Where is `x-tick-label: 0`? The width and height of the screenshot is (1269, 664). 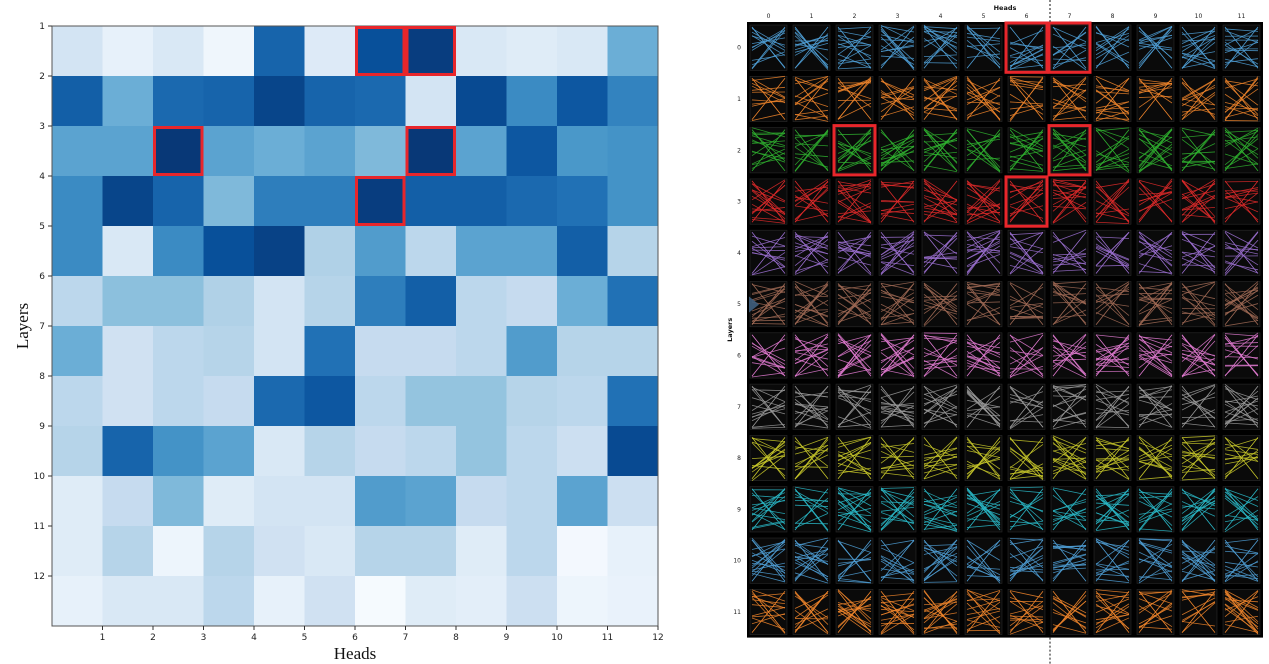 x-tick-label: 0 is located at coordinates (769, 16).